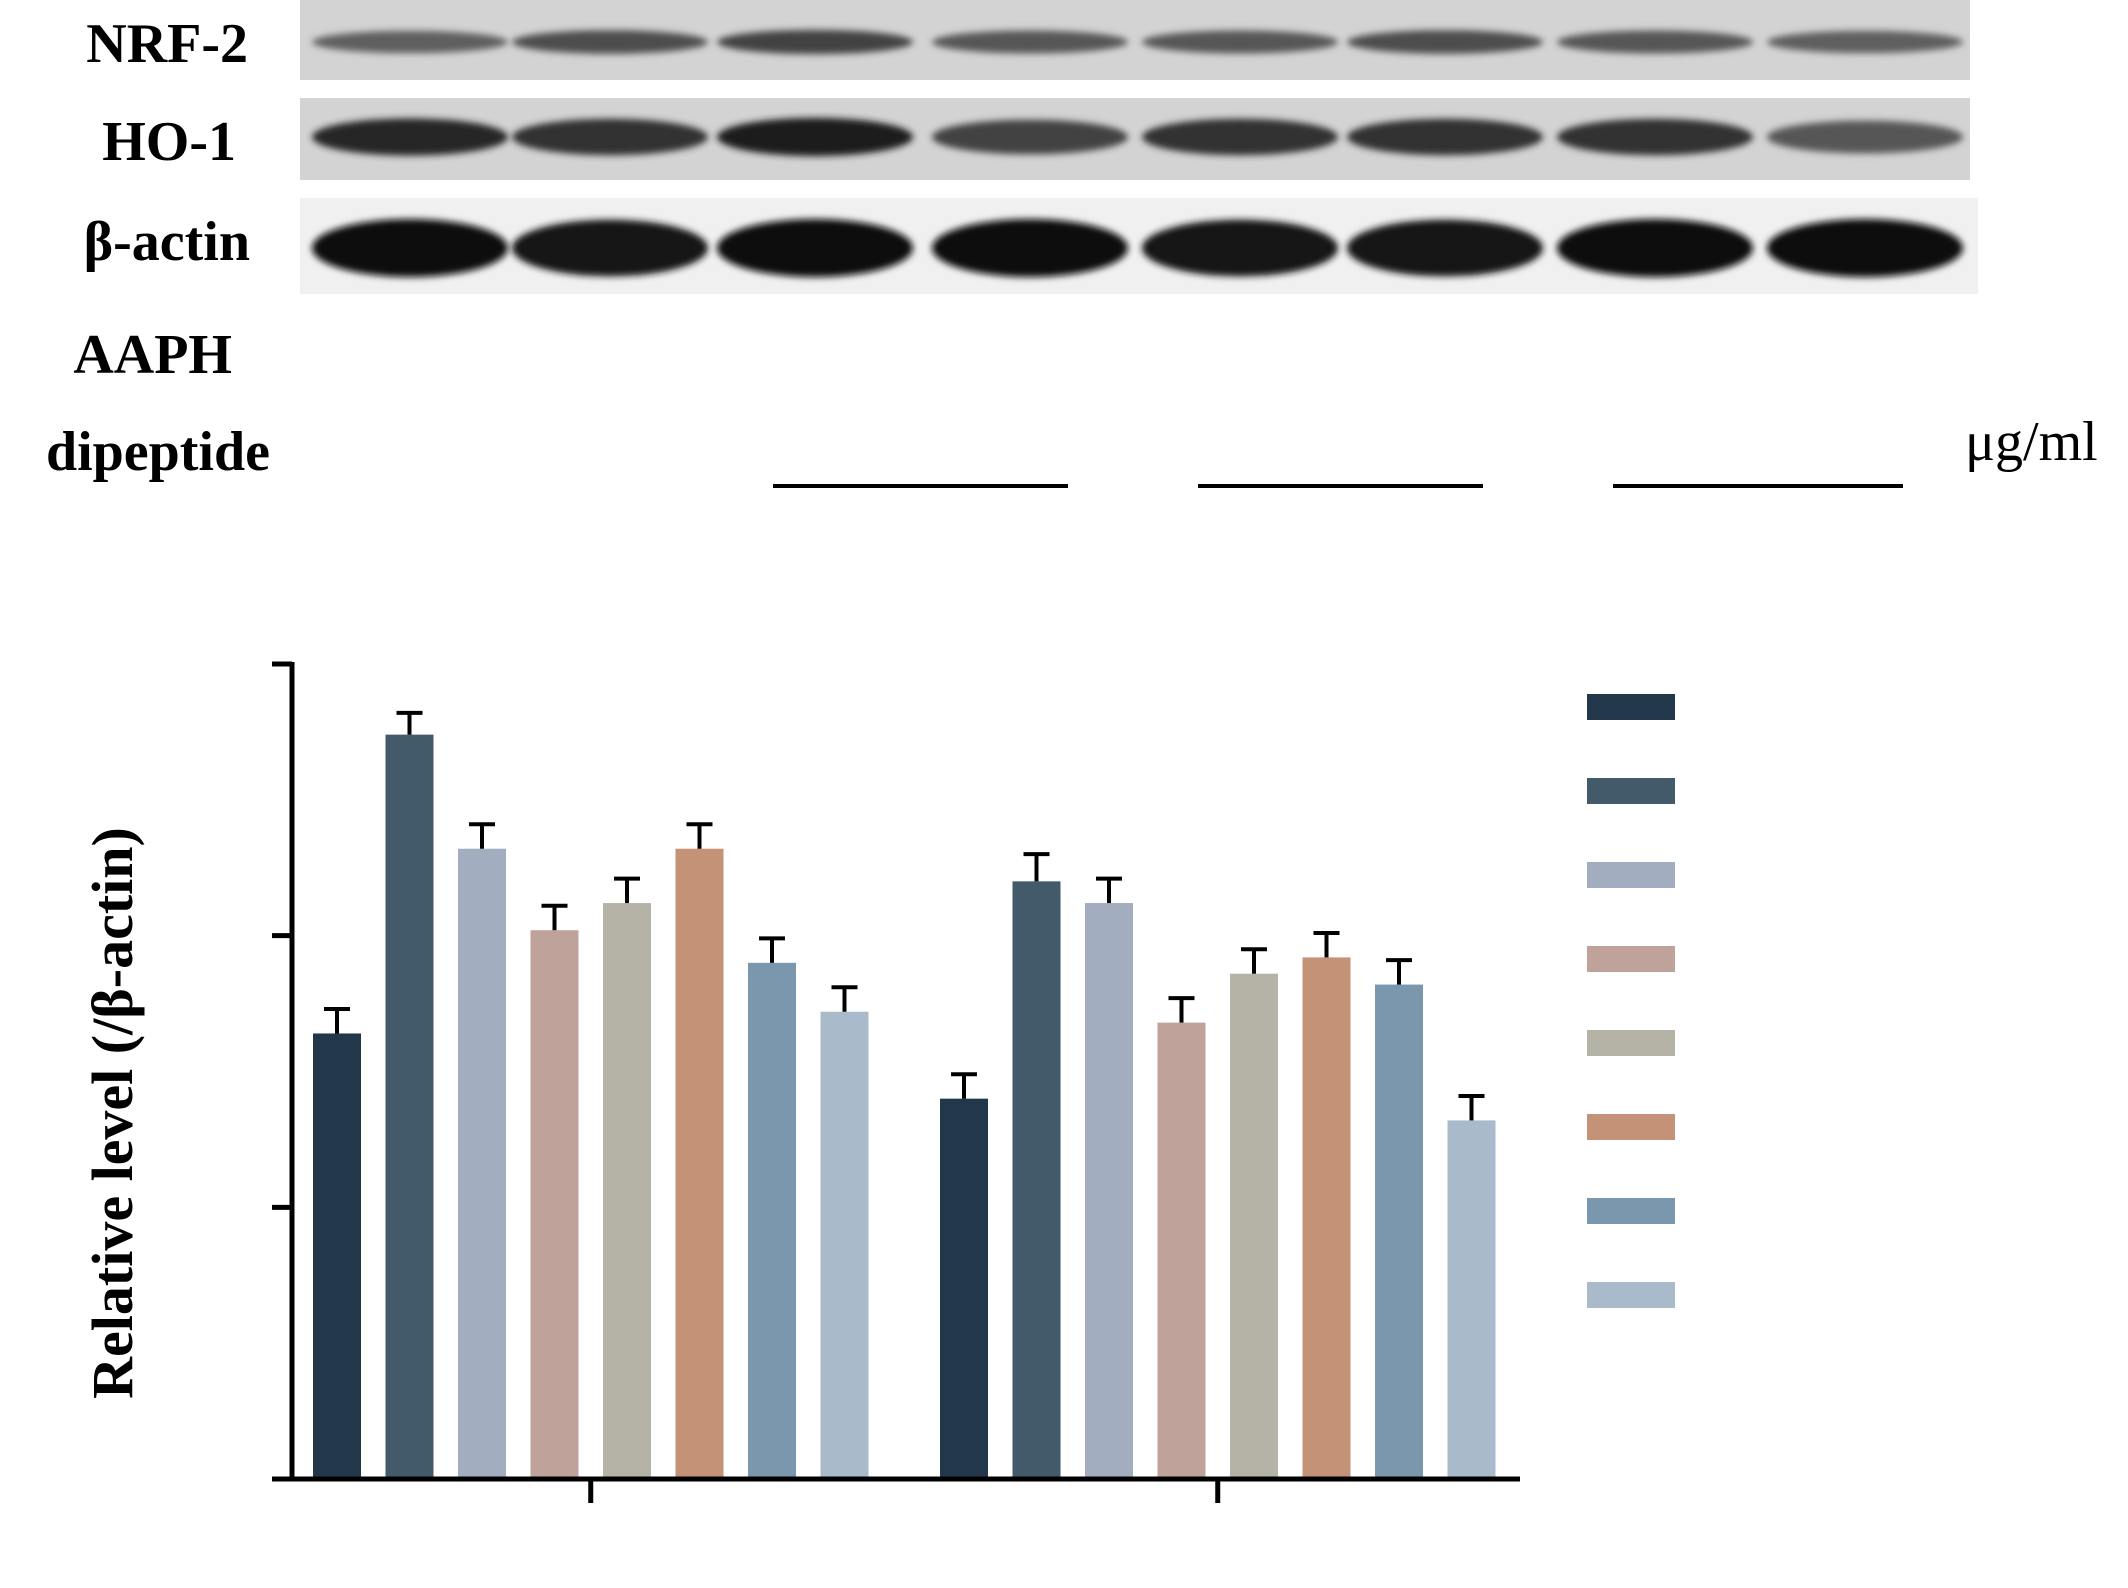 This screenshot has width=2128, height=1588. I want to click on blot-label-beta-actin: β-actin, so click(167, 242).